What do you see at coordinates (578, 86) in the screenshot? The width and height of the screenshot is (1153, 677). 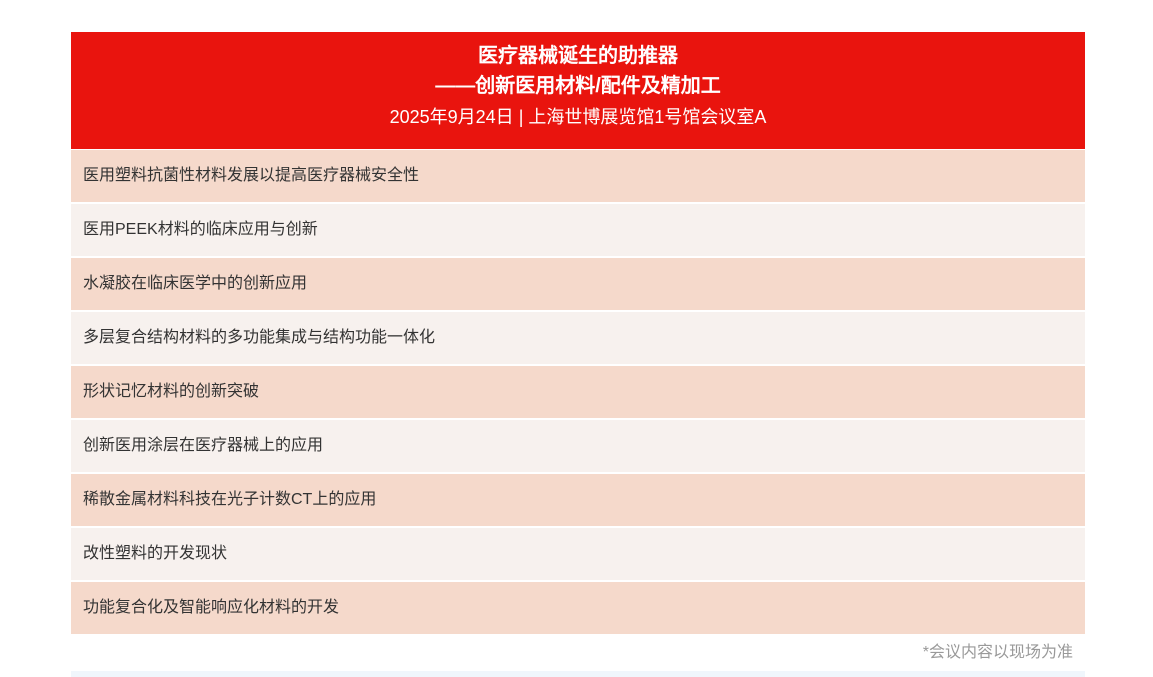 I see `title-line-2: ——创新医用材料/配件及精加工` at bounding box center [578, 86].